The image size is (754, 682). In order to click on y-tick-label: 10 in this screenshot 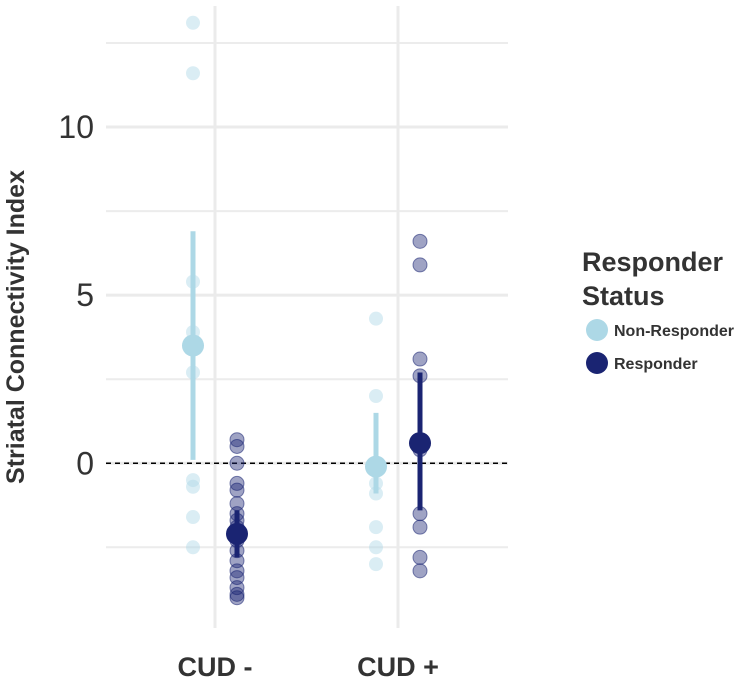, I will do `click(76, 127)`.